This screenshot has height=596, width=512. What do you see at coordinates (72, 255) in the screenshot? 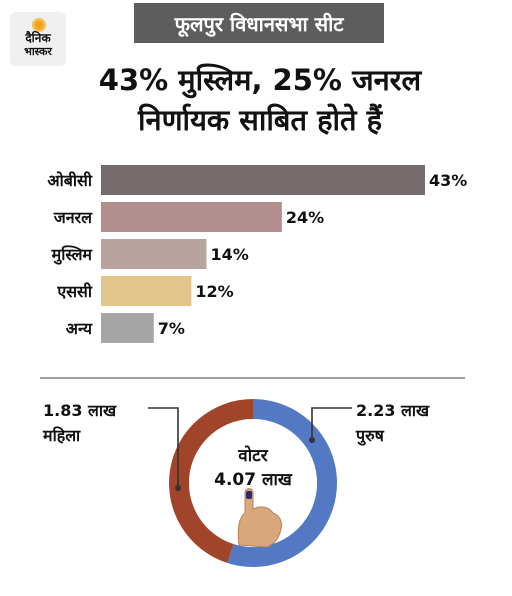
I see `bar-category-label: मुस्लिम` at bounding box center [72, 255].